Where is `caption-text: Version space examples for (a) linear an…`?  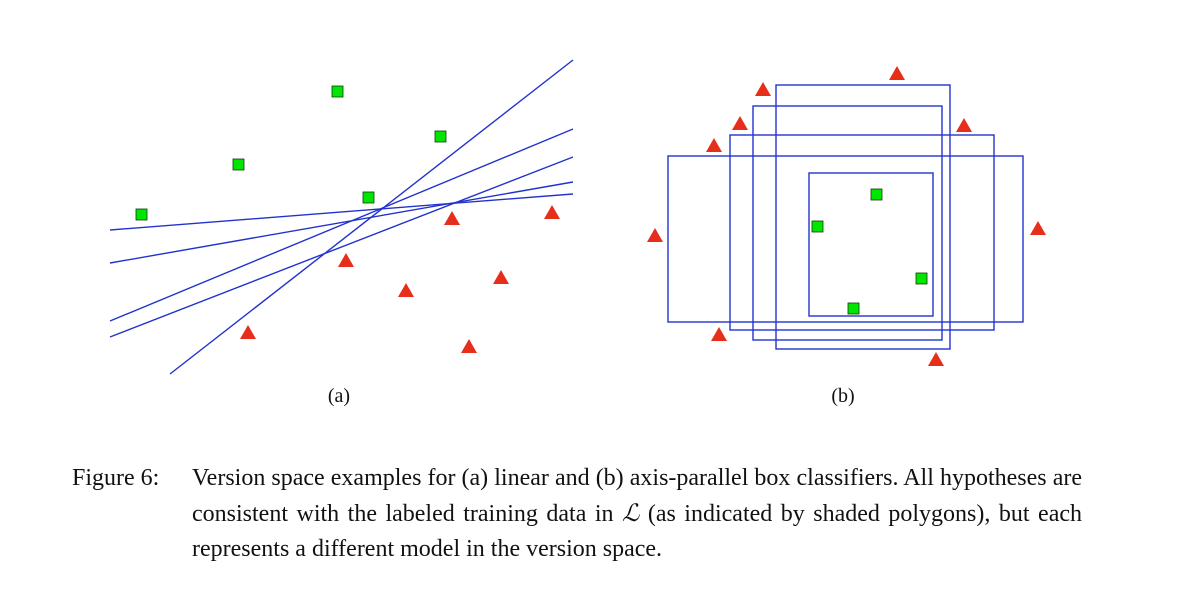 caption-text: Version space examples for (a) linear an… is located at coordinates (637, 514).